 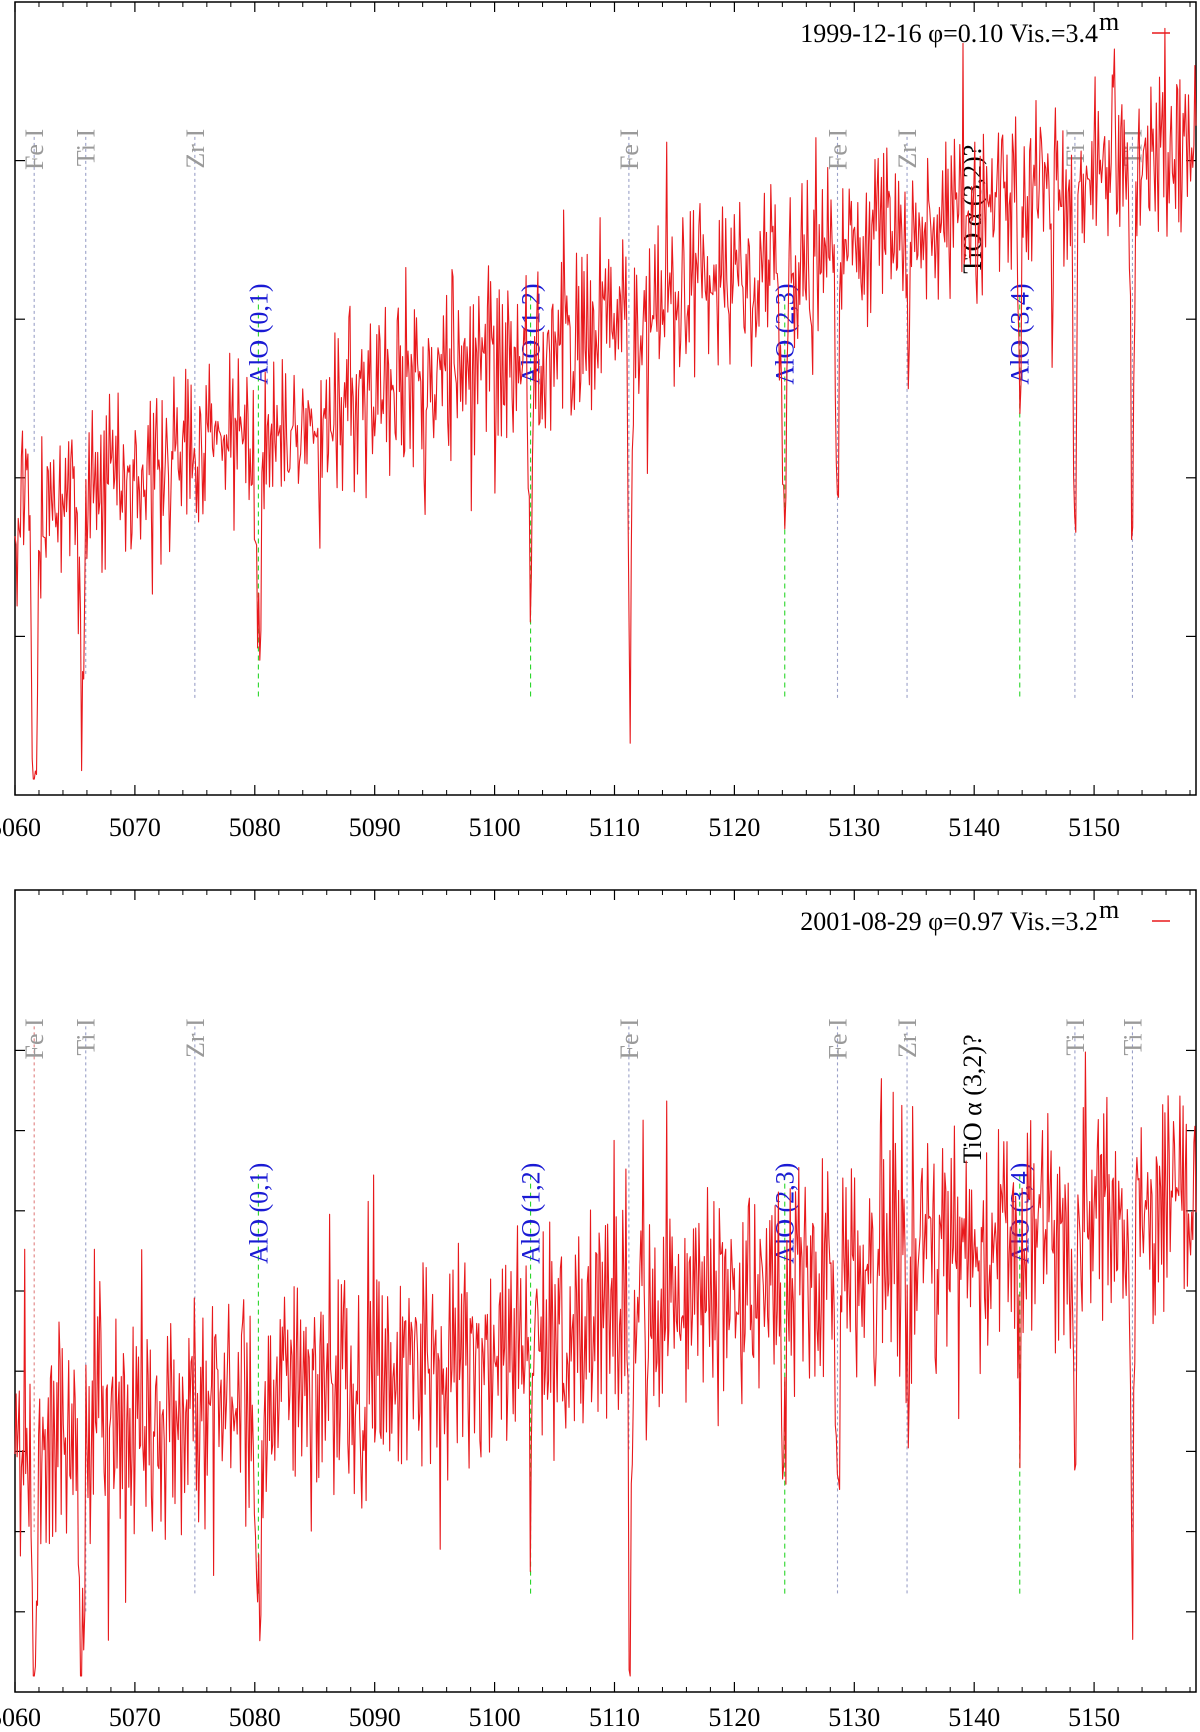 What do you see at coordinates (1054, 33) in the screenshot?
I see `legend-vis: Vis.=3.4` at bounding box center [1054, 33].